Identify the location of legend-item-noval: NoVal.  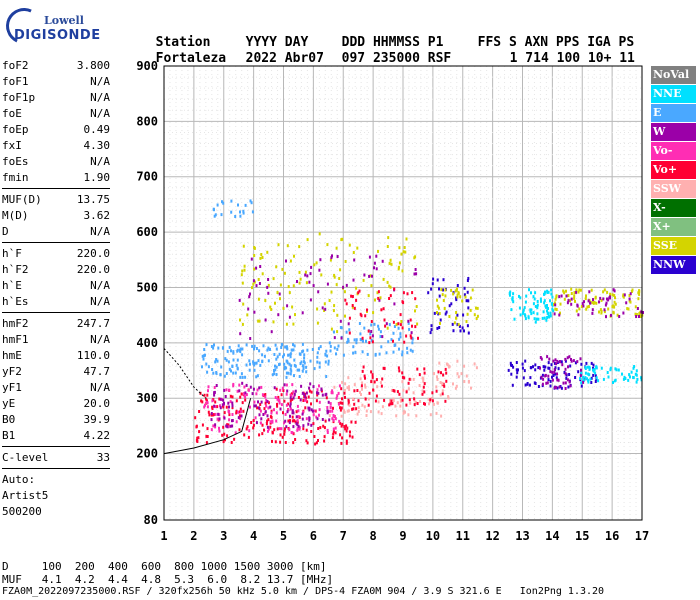
(673, 75).